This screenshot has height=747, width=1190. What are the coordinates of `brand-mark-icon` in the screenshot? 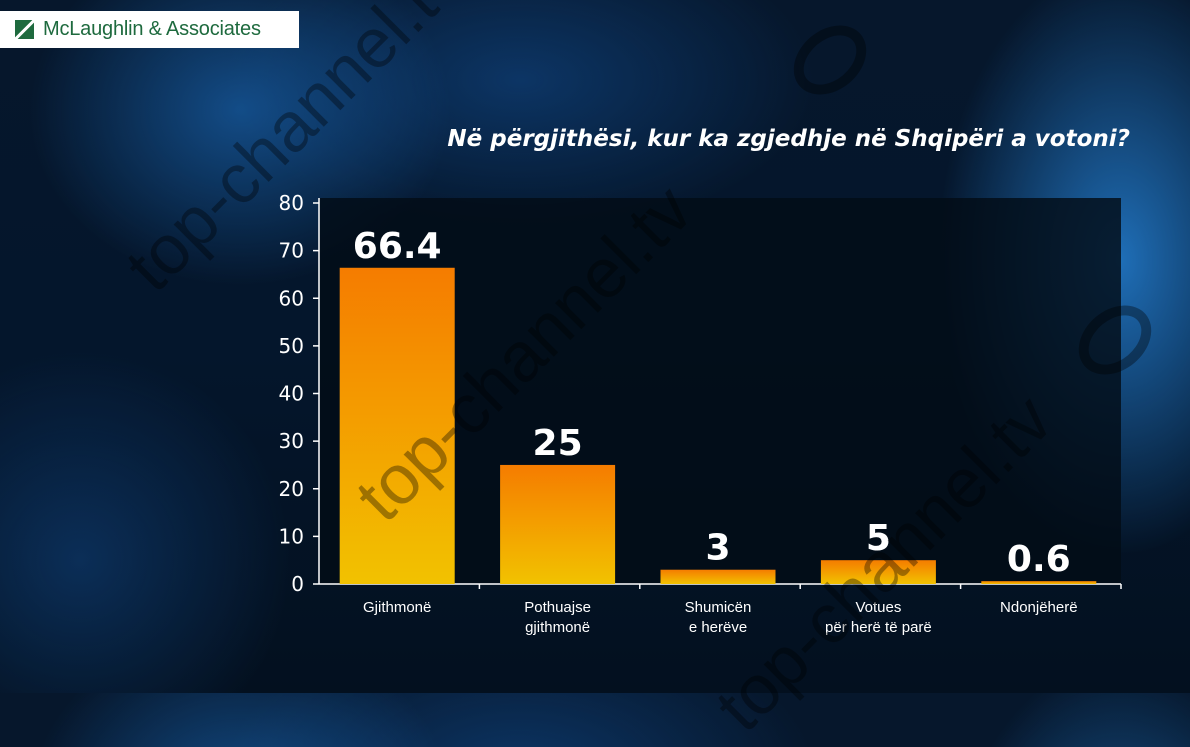 It's located at (24, 29).